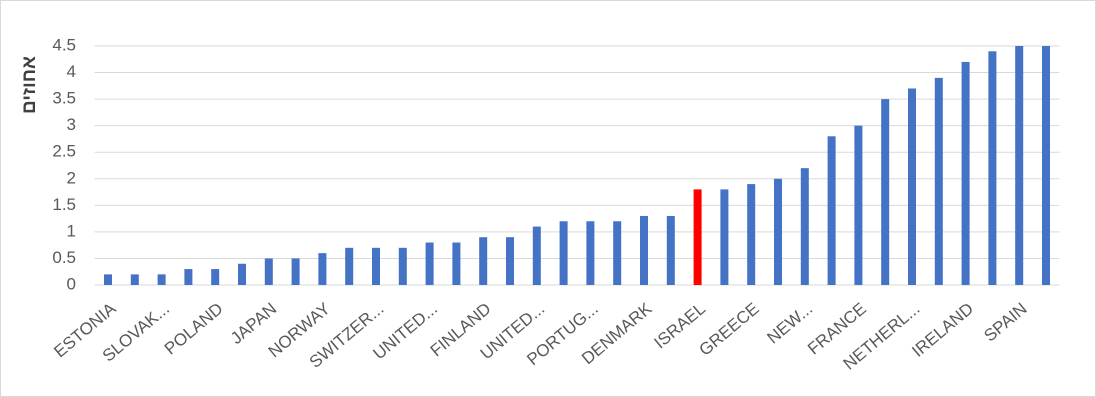 The image size is (1096, 397). I want to click on y-tick-label: 1, so click(71, 230).